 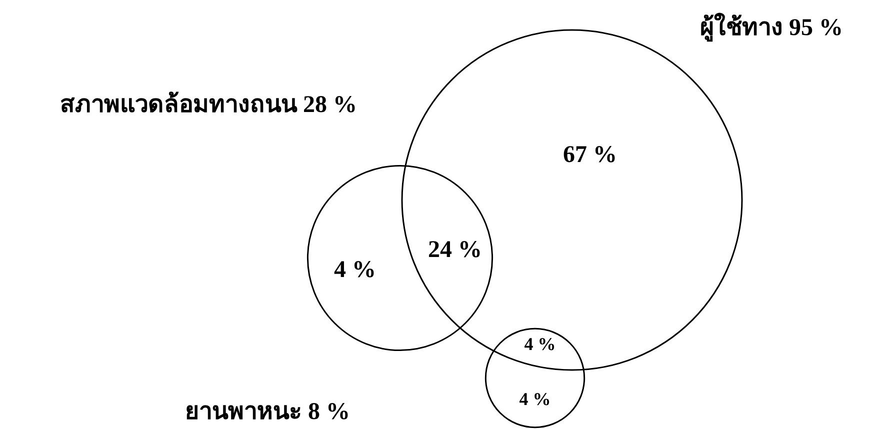 I want to click on text: 24 %, so click(x=455, y=250).